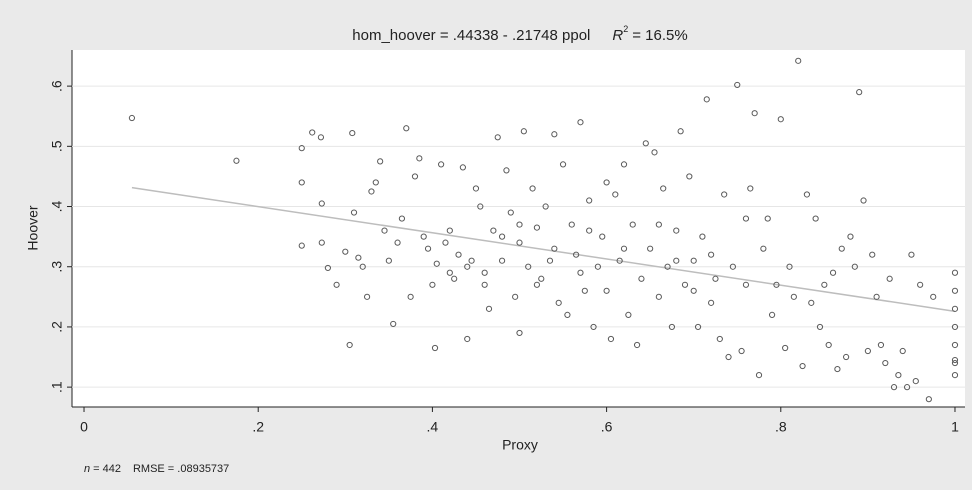  I want to click on y-tick-label: .4, so click(57, 206).